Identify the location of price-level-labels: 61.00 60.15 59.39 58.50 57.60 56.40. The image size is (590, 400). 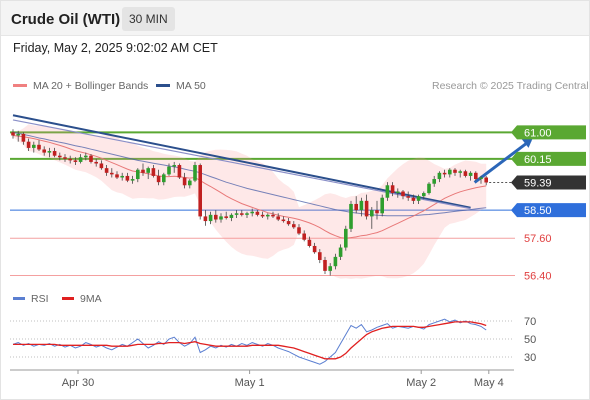
(548, 204).